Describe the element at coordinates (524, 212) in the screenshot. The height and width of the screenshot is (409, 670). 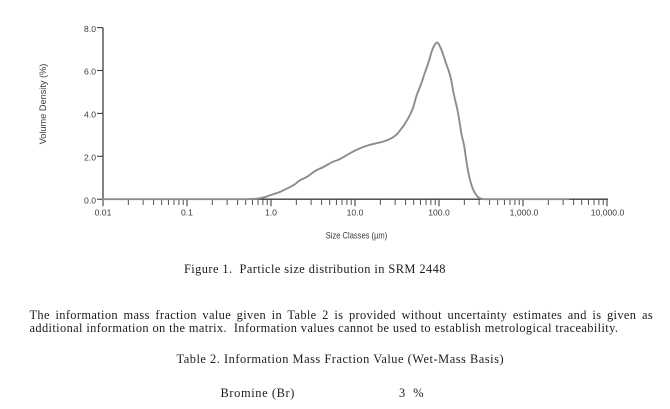
I see `svg-text: 1,000.0` at that location.